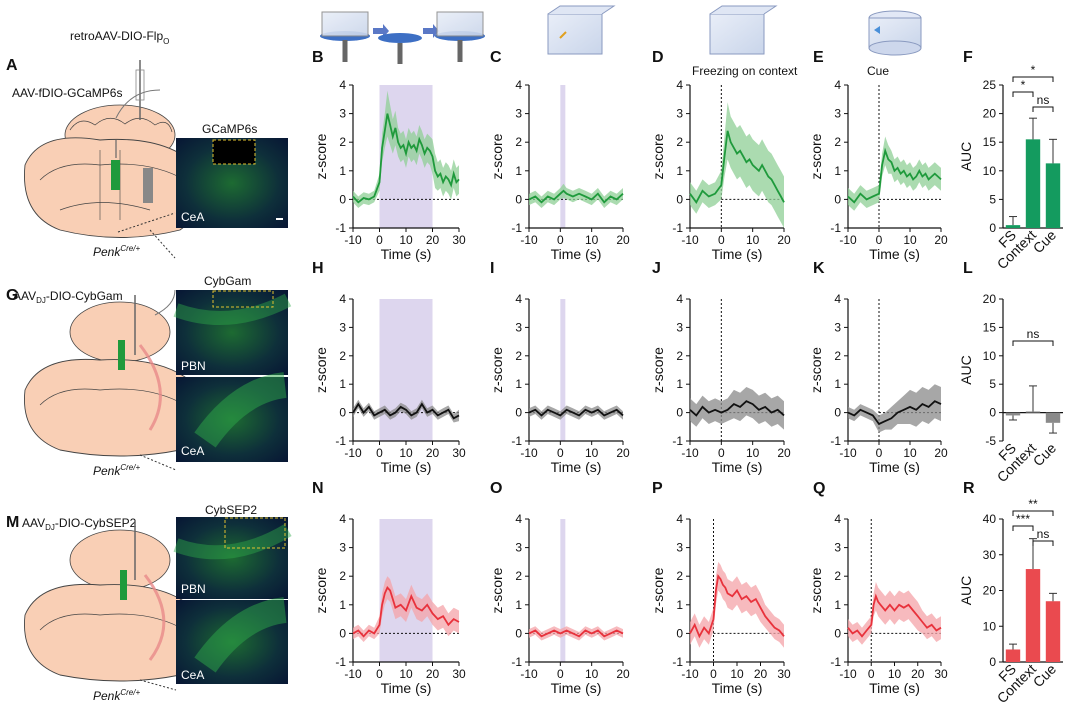  What do you see at coordinates (992, 199) in the screenshot?
I see `y-tick-label: 5` at bounding box center [992, 199].